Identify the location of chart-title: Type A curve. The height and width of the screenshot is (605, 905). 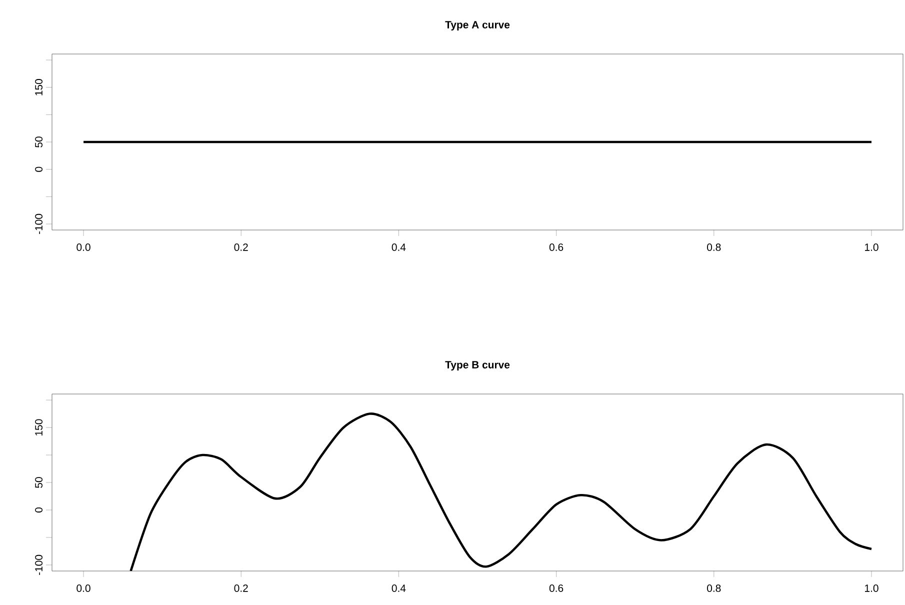
(477, 25).